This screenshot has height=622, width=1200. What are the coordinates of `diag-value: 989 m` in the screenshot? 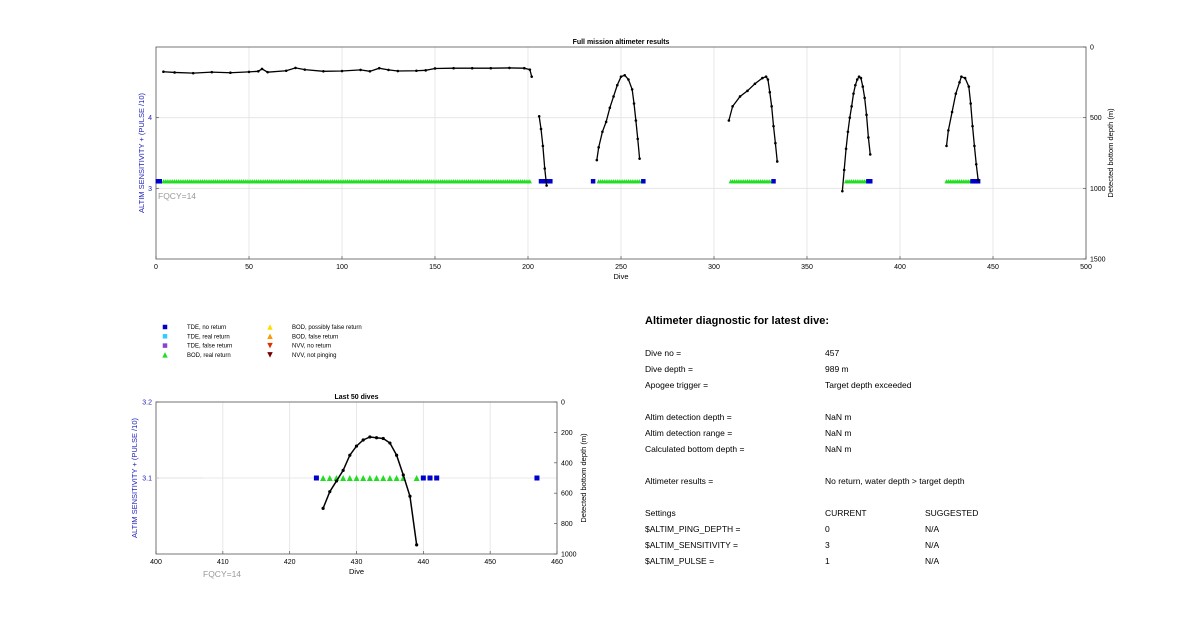 It's located at (837, 369).